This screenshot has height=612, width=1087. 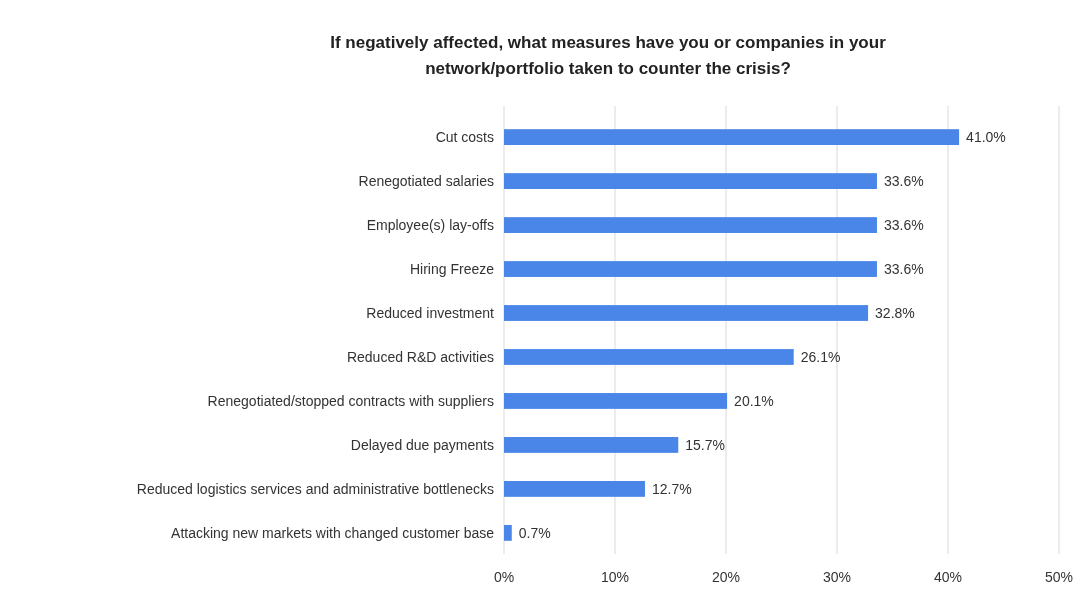 What do you see at coordinates (726, 577) in the screenshot?
I see `x-tick-label: 20%` at bounding box center [726, 577].